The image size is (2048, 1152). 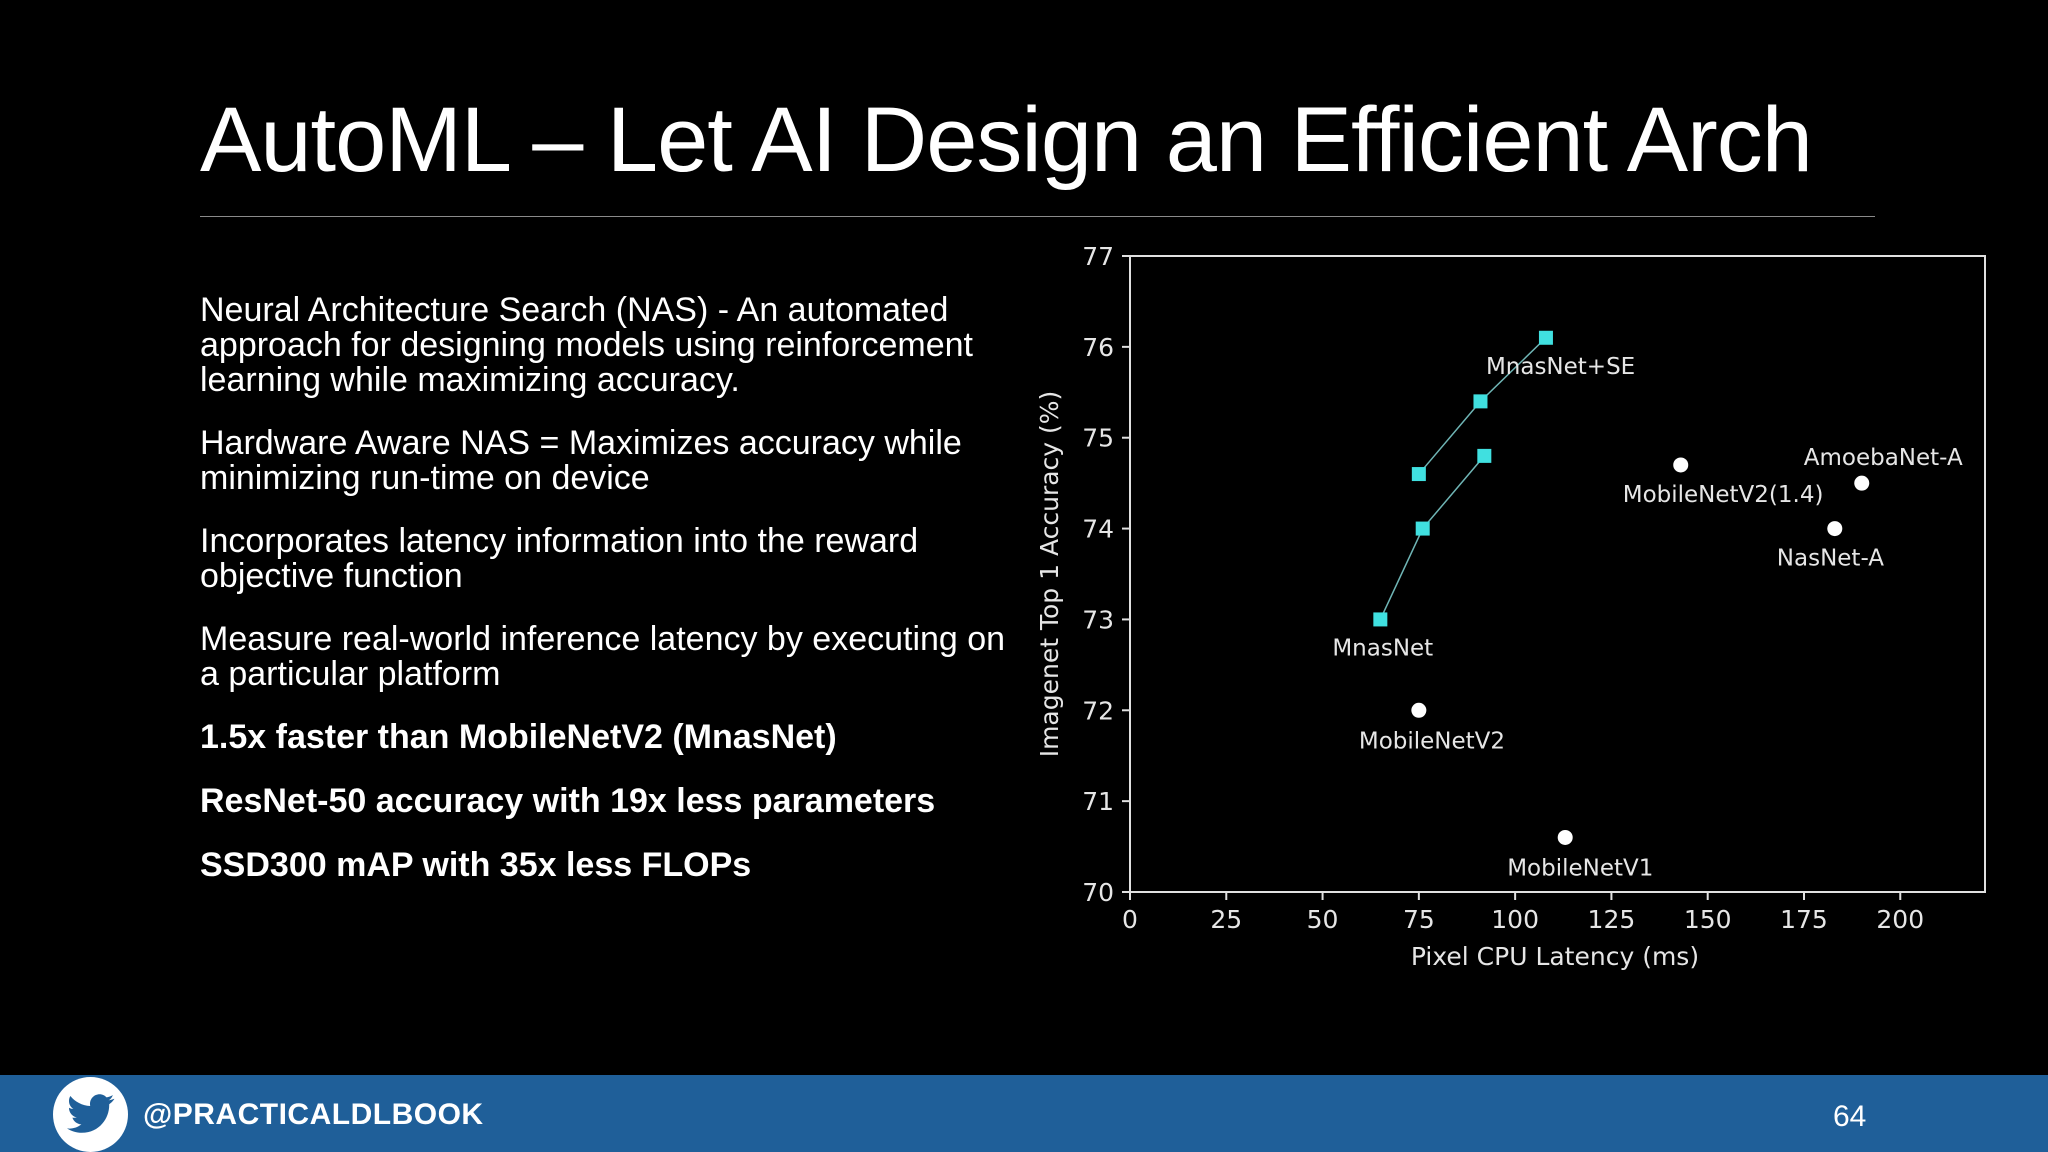 I want to click on y-tick-label: 75, so click(x=1098, y=438).